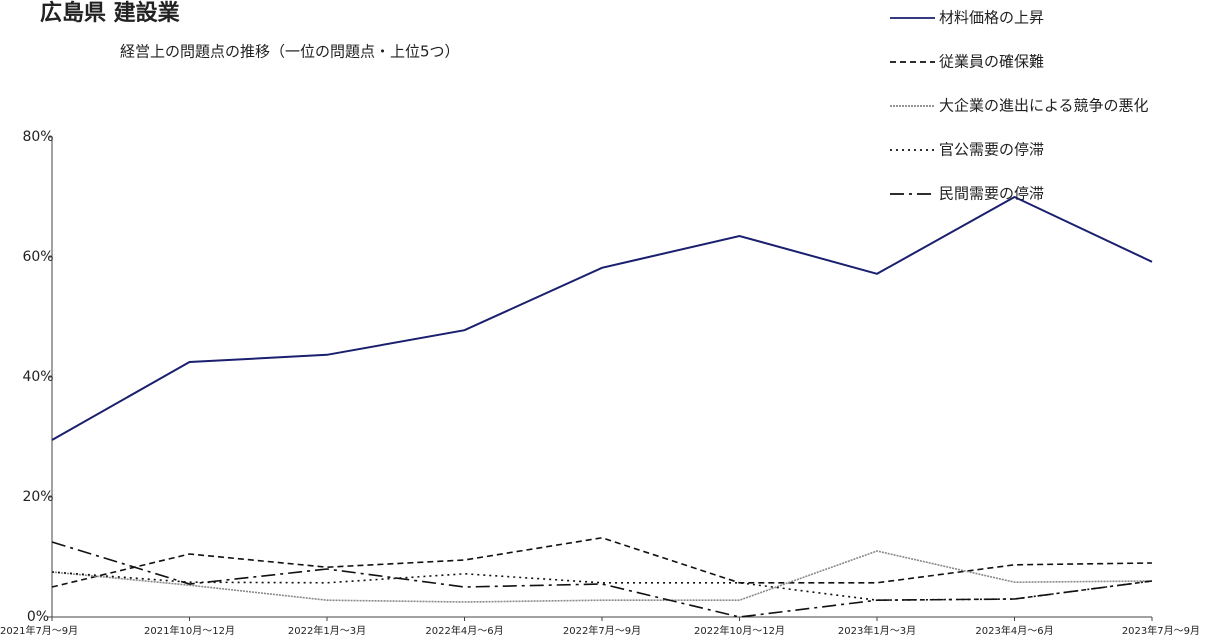 This screenshot has width=1206, height=640. I want to click on chart-subtitle: 経営上の問題点の推移（一位の問題点・上位5つ）, so click(290, 52).